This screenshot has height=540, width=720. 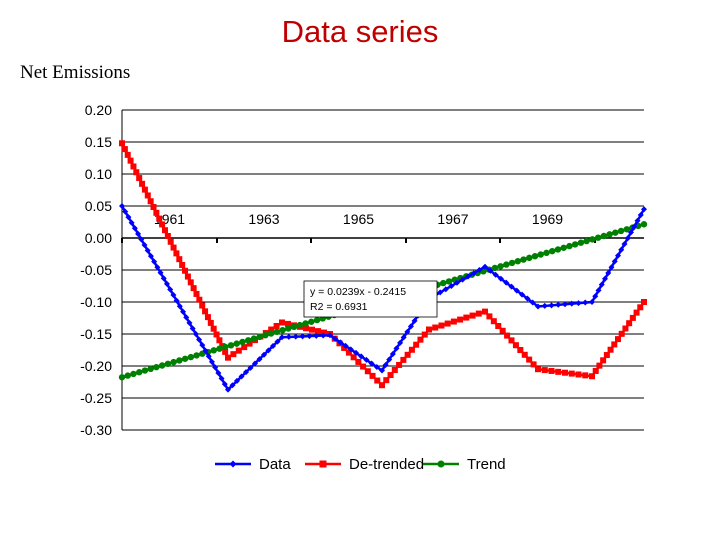 What do you see at coordinates (98, 174) in the screenshot?
I see `y-tick-label: 0.10` at bounding box center [98, 174].